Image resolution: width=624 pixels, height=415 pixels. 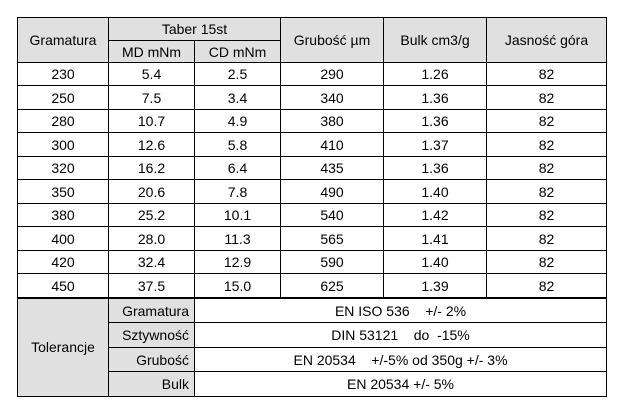 I want to click on cell-grubosc: 565, so click(x=332, y=238).